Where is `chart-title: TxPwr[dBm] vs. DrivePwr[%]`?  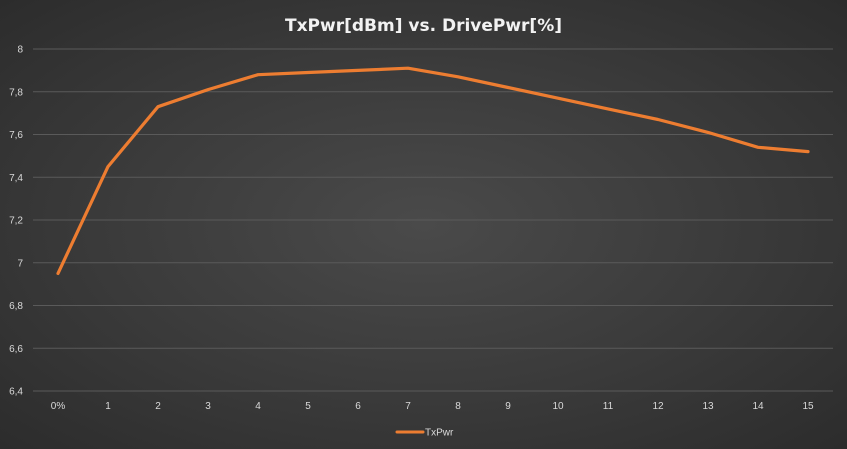 chart-title: TxPwr[dBm] vs. DrivePwr[%] is located at coordinates (423, 26).